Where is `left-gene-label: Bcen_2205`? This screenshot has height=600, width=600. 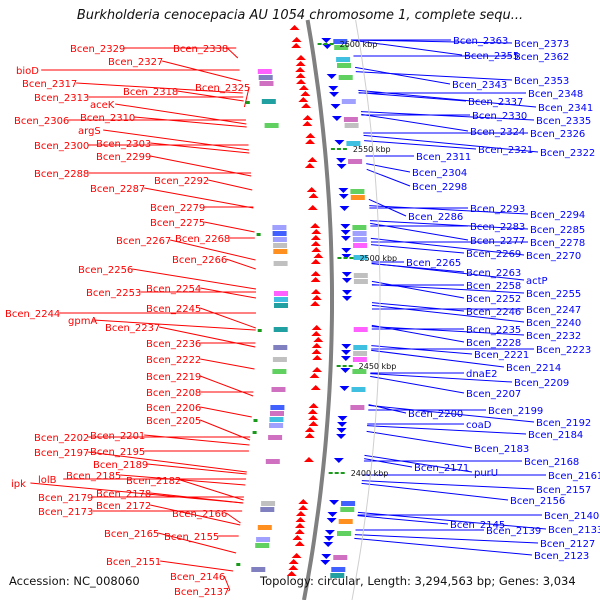 left-gene-label: Bcen_2205 is located at coordinates (173, 421).